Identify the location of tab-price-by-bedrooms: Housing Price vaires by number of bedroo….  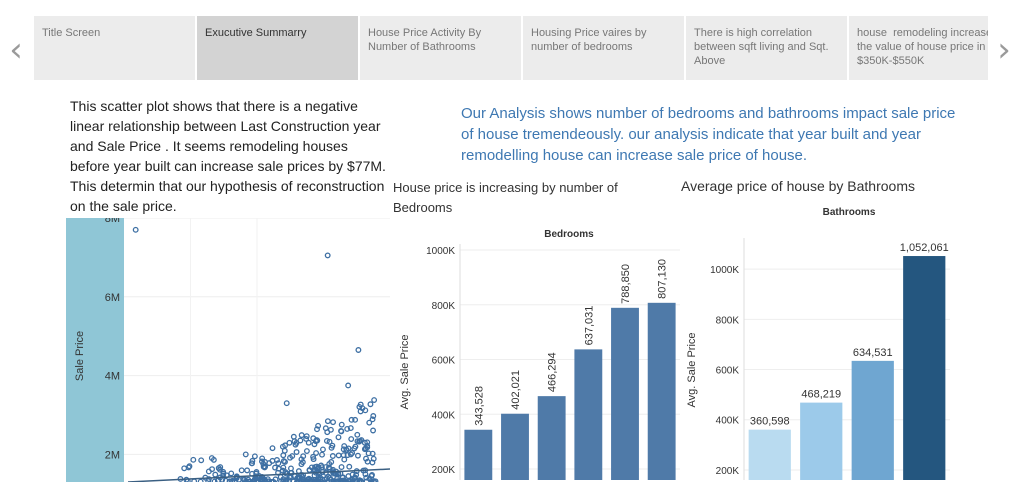
(603, 48).